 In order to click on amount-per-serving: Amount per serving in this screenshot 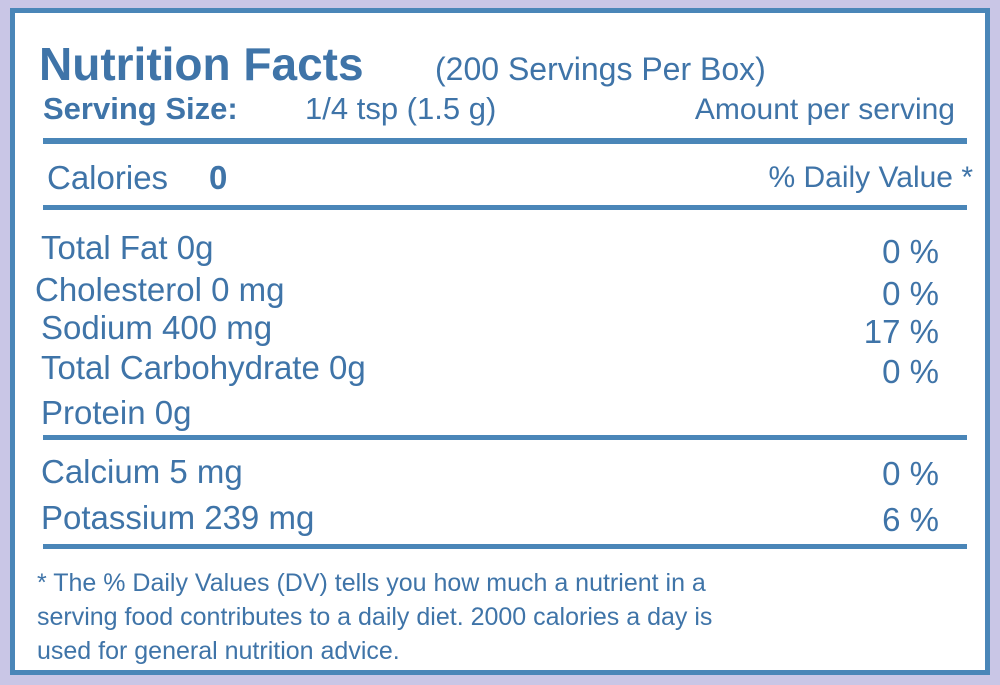, I will do `click(824, 109)`.